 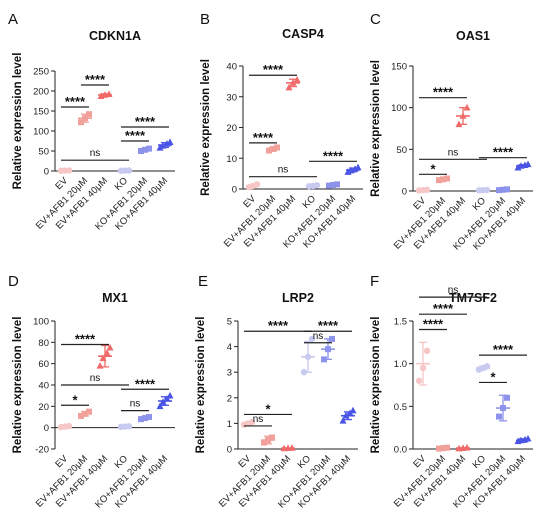 What do you see at coordinates (229, 347) in the screenshot?
I see `y-tick-label: 4` at bounding box center [229, 347].